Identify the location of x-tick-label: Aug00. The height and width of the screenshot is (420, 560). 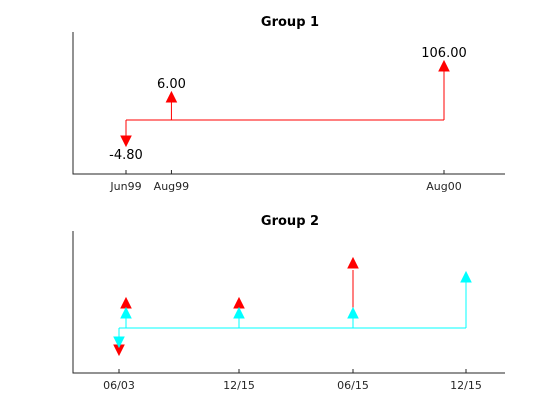
(443, 186).